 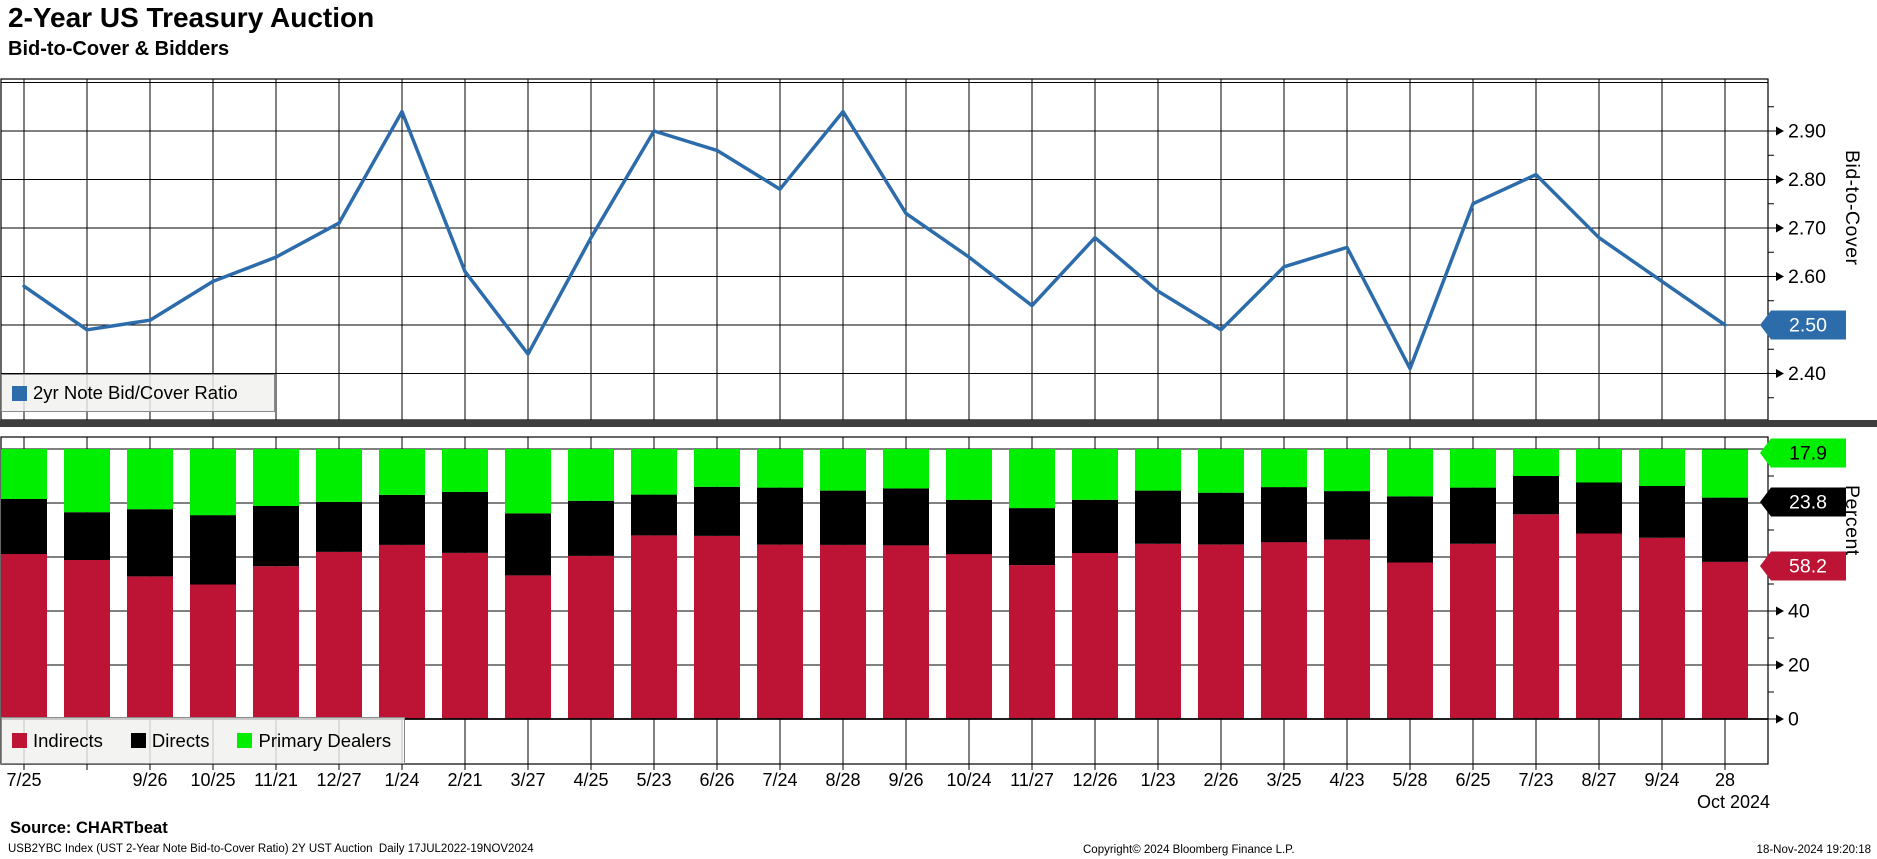 What do you see at coordinates (1220, 780) in the screenshot?
I see `x-axis-tick-label: 2/26` at bounding box center [1220, 780].